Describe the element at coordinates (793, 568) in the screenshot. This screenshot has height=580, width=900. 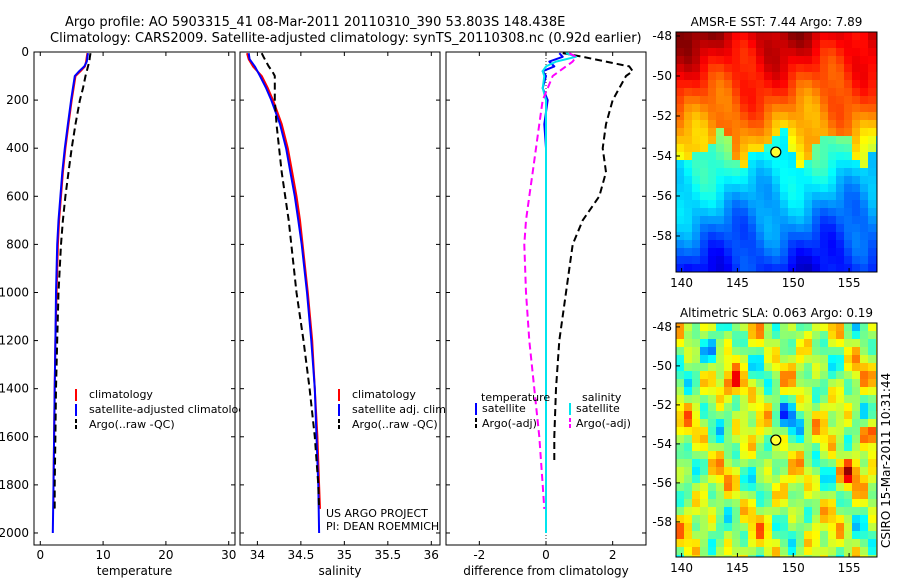
I see `x-tick-label: 150` at that location.